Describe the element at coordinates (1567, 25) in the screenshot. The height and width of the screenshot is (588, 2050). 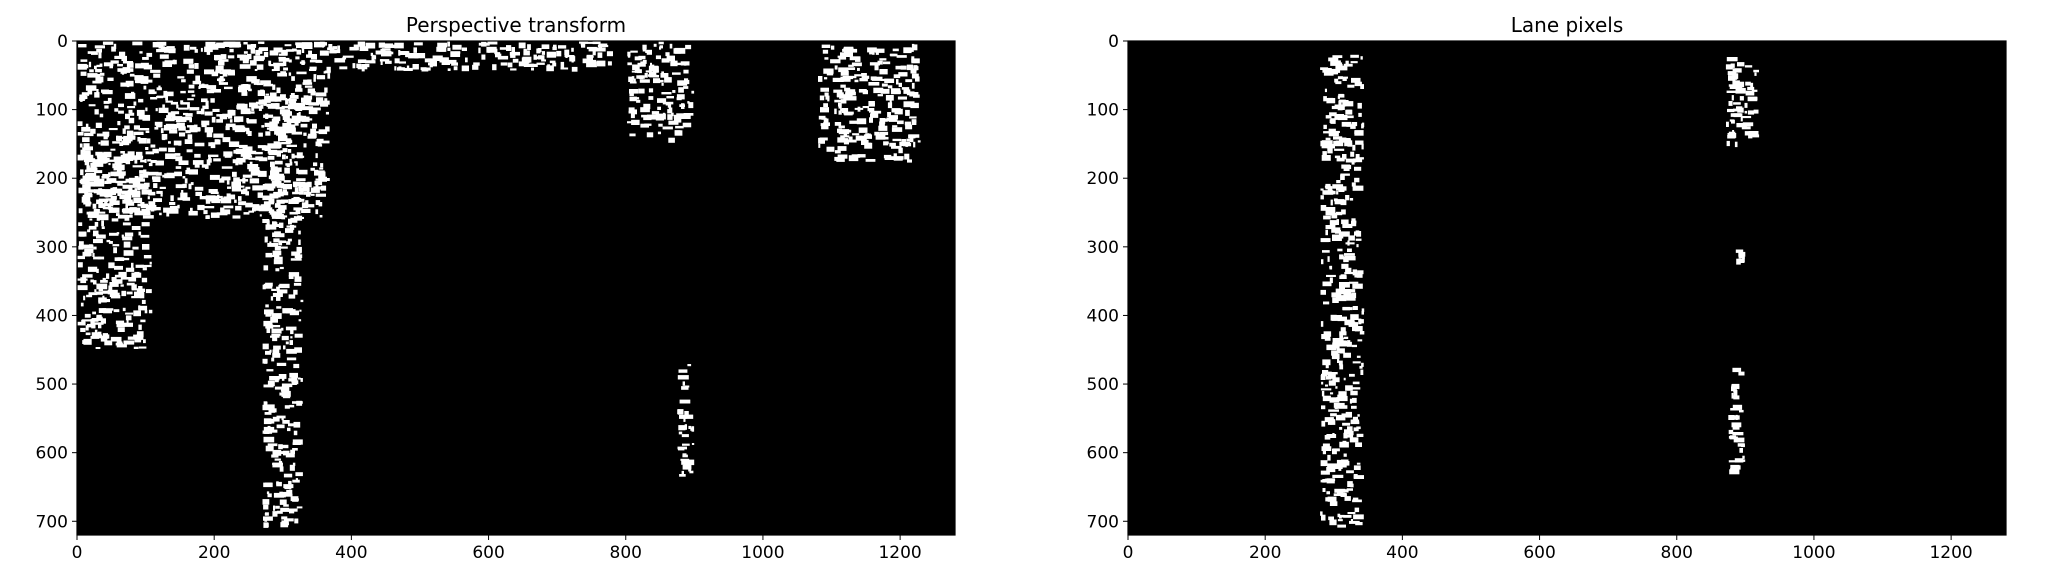
I see `chart-title: Lane pixels` at that location.